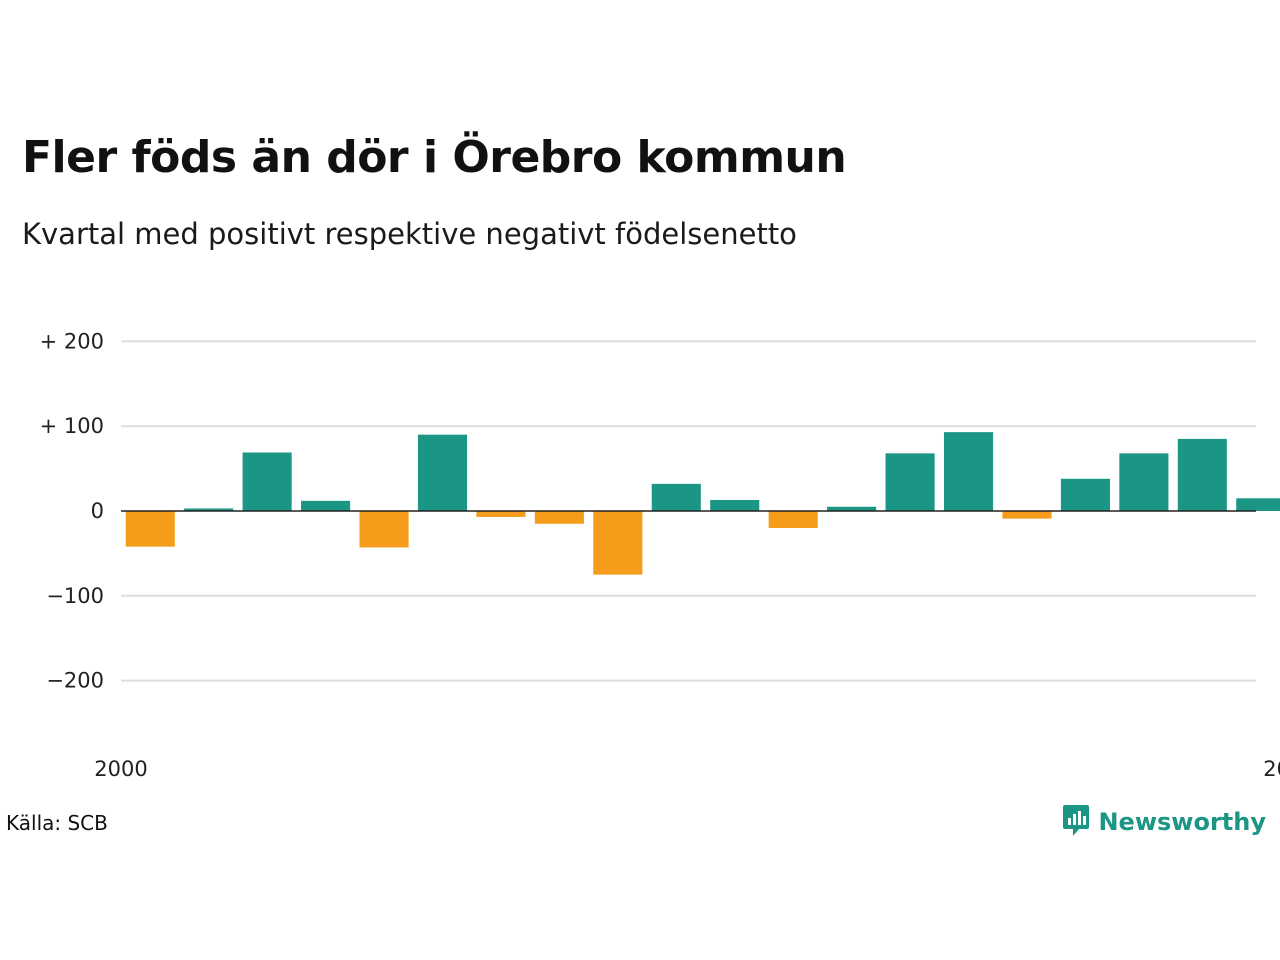  I want to click on y-axis-labels: + 200 + 100 0 −100 −200, so click(72, 510).